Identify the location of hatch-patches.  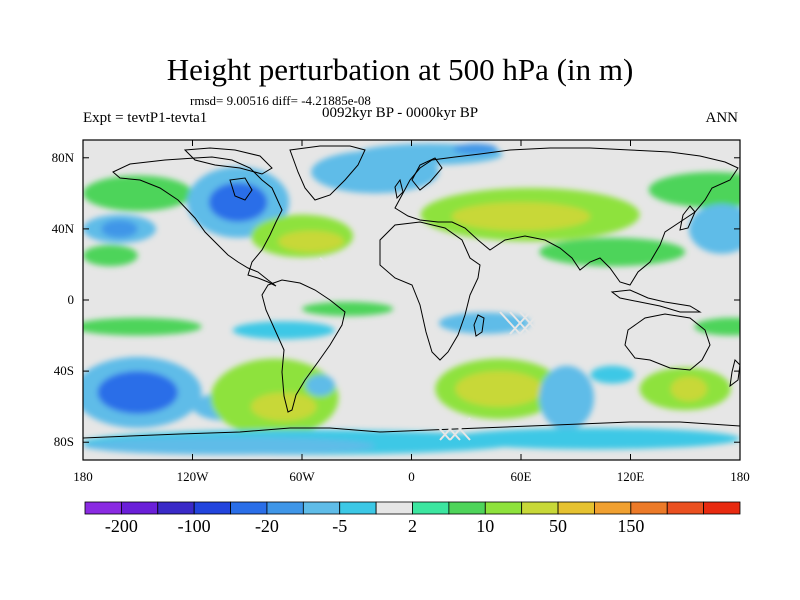
(430, 349).